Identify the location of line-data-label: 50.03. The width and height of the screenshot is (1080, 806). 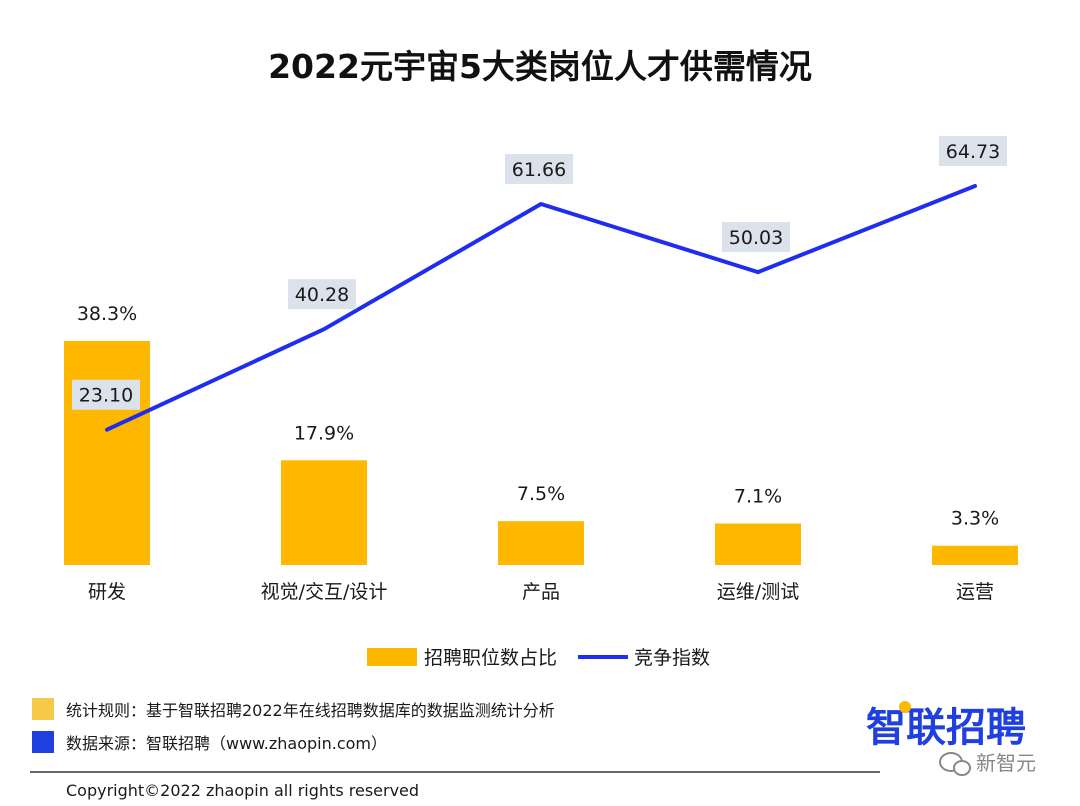
(756, 238).